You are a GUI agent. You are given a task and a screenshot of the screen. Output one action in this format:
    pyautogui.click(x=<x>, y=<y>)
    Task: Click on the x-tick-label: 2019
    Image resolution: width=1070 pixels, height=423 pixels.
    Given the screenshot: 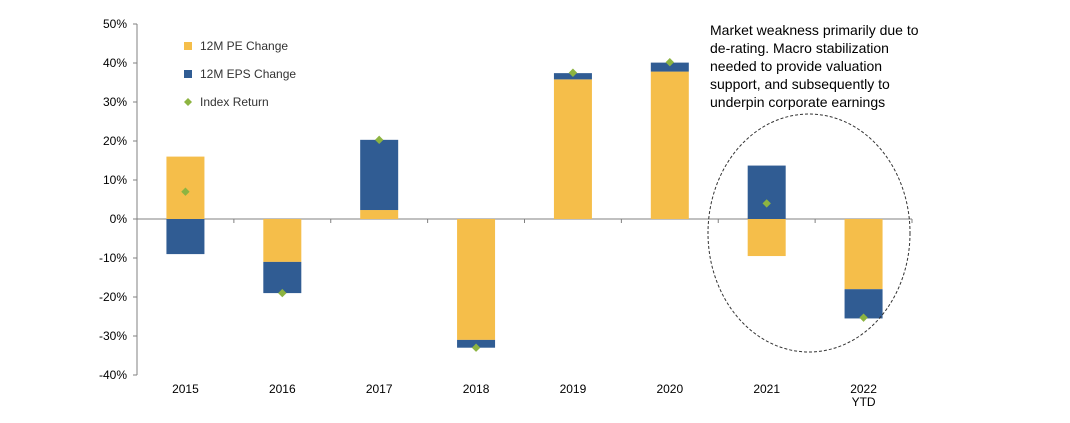 What is the action you would take?
    pyautogui.click(x=573, y=389)
    